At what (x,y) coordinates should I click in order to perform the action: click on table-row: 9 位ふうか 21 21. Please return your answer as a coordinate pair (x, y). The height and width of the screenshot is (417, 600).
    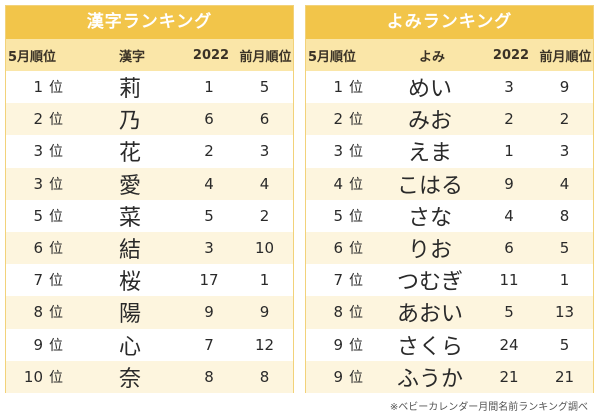
    Looking at the image, I should click on (449, 376).